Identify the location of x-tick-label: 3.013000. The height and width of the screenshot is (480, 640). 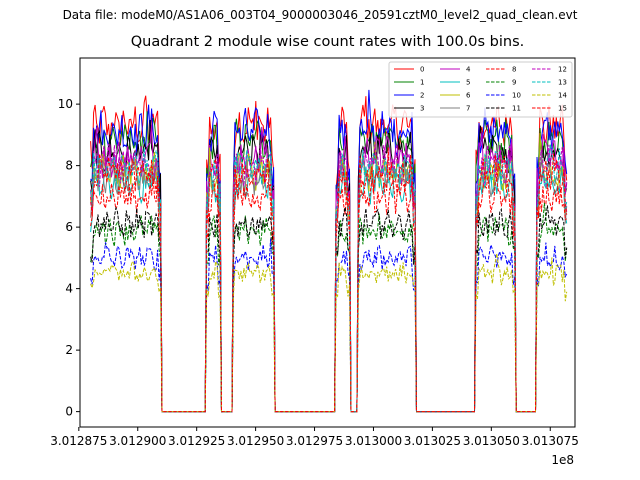
(373, 441).